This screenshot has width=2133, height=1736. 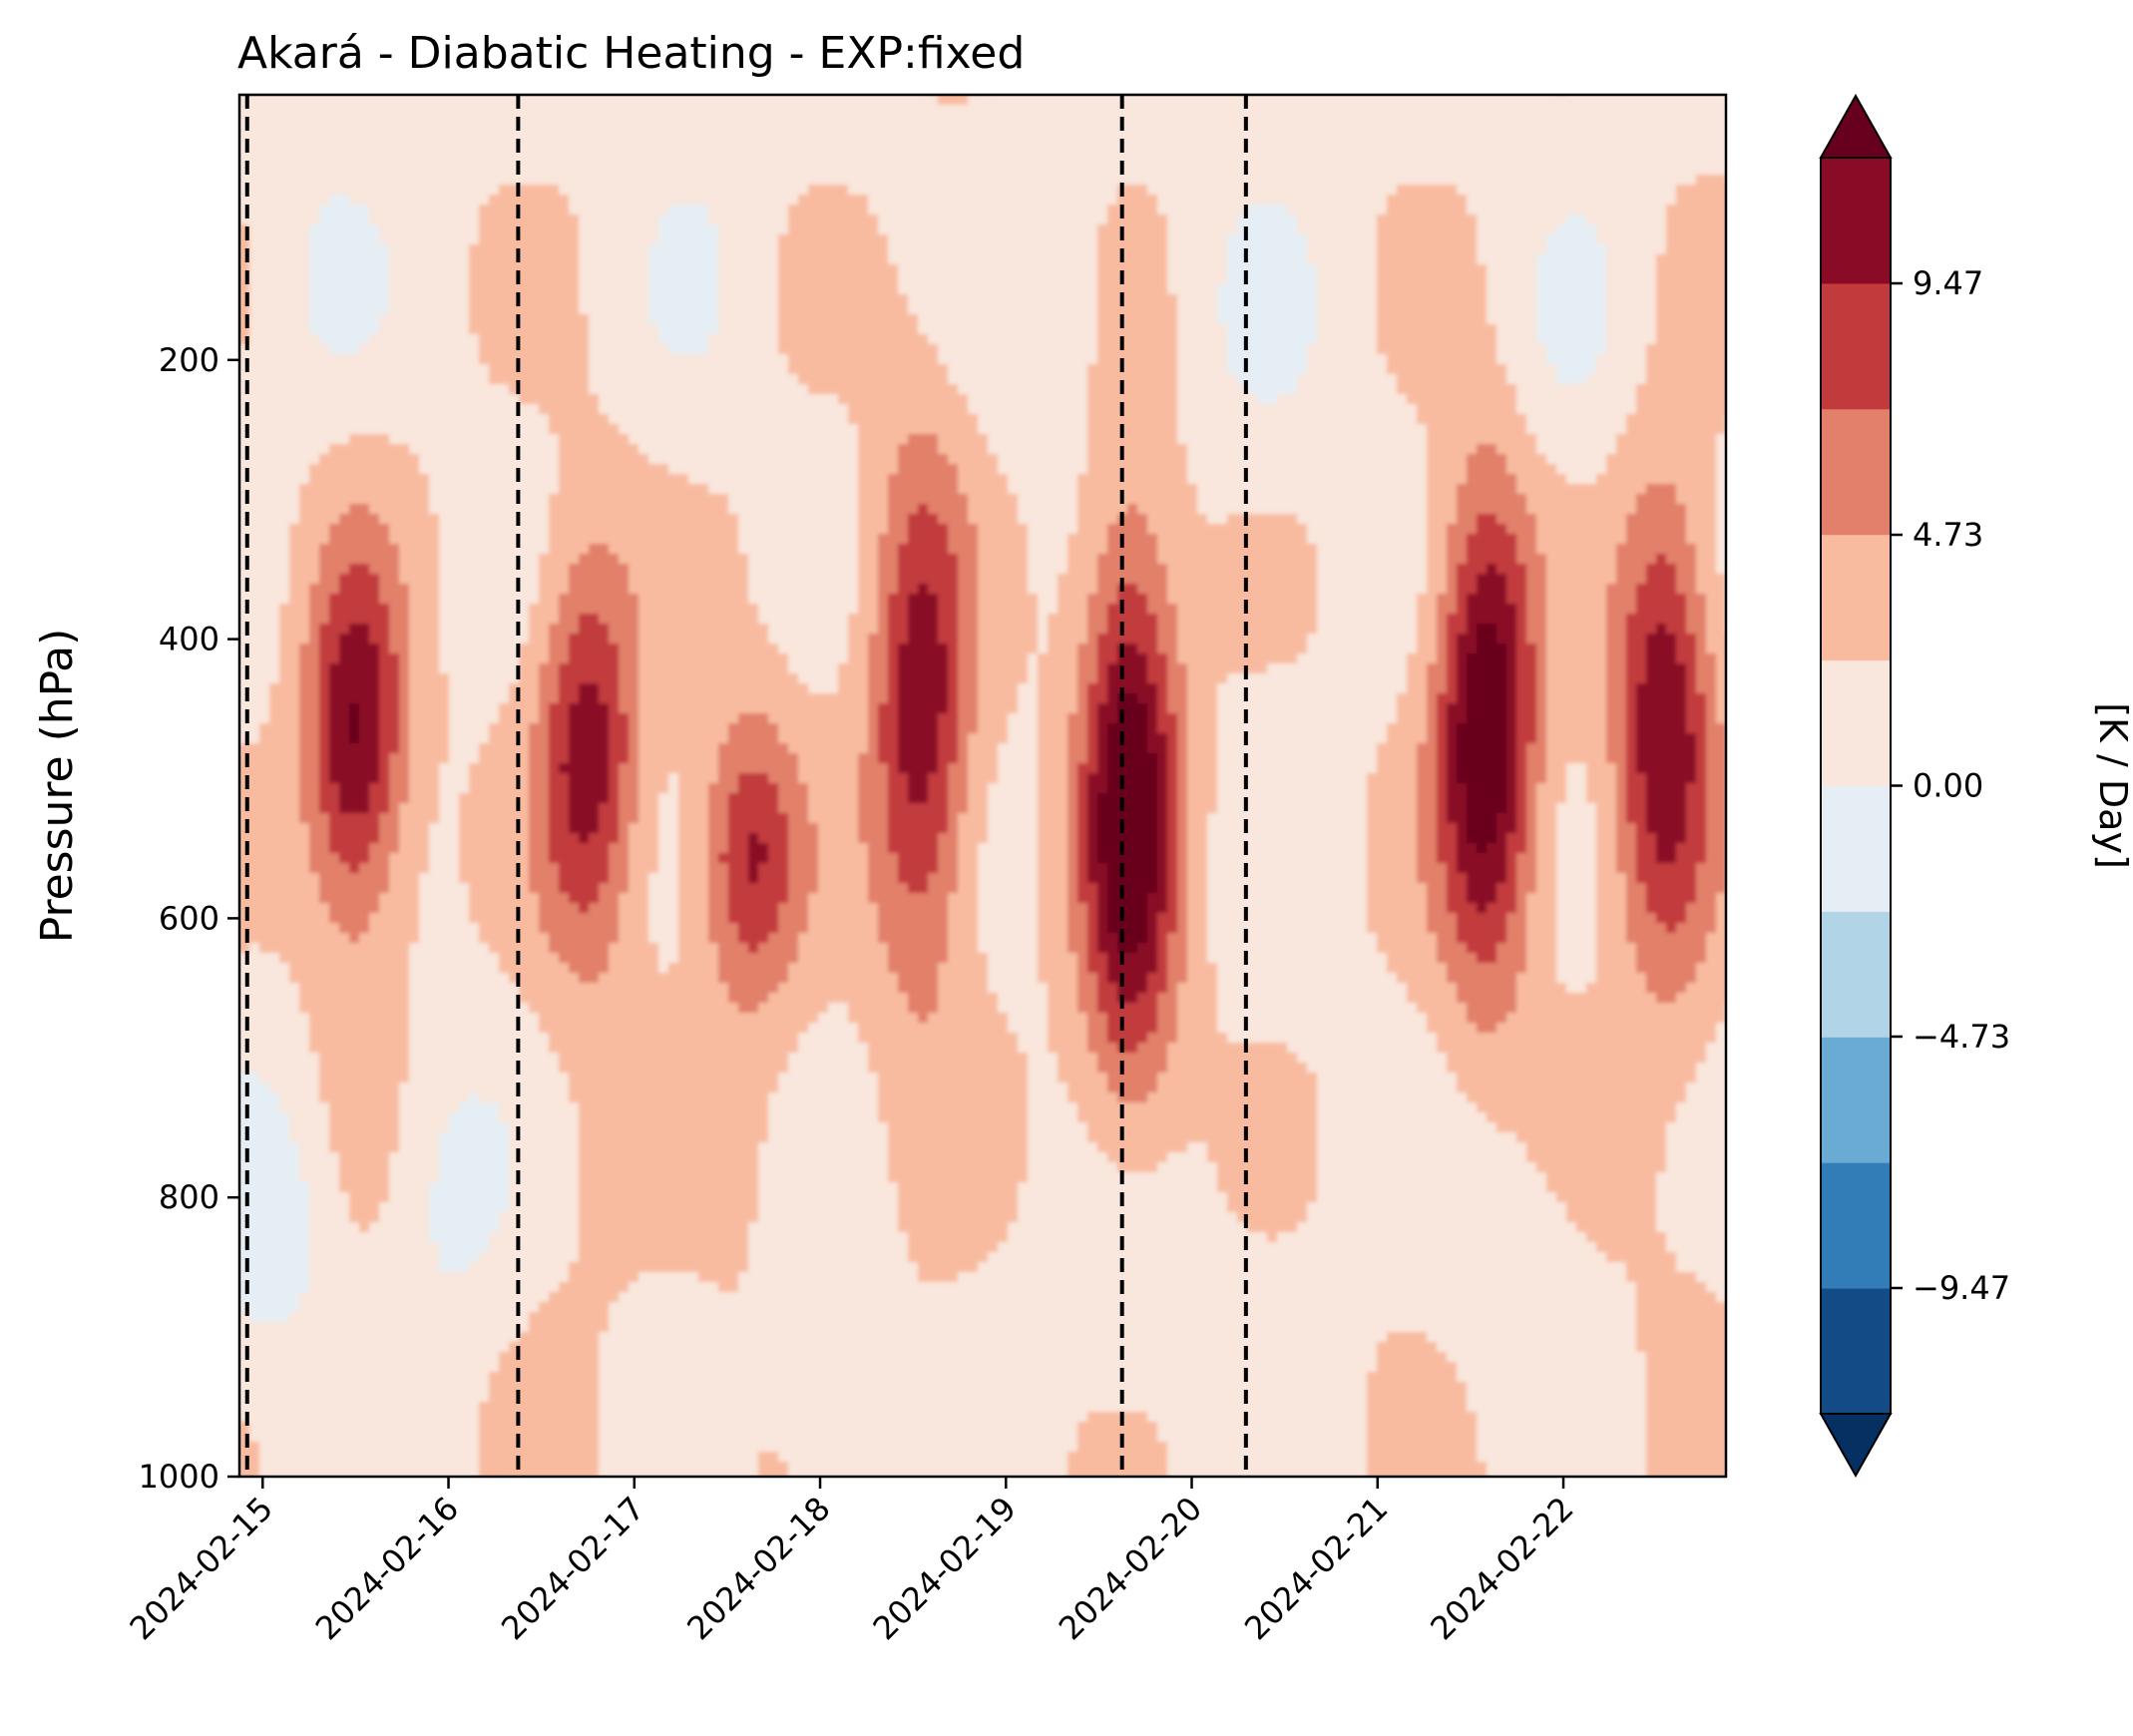 I want to click on x-tick-label: 2024-02-21, so click(x=1316, y=1568).